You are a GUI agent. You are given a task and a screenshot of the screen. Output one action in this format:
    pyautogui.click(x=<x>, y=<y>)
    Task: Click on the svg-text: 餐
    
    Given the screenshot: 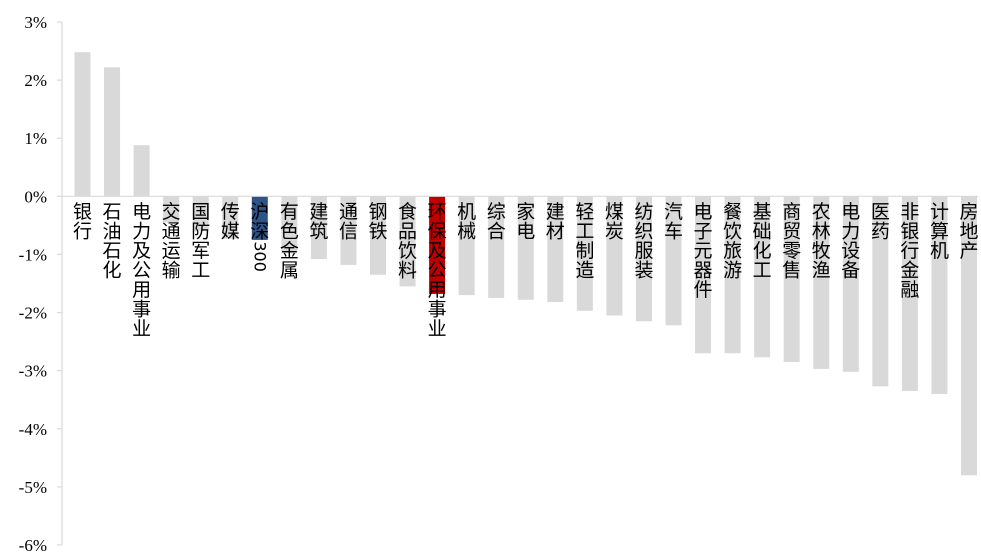 What is the action you would take?
    pyautogui.click(x=732, y=212)
    